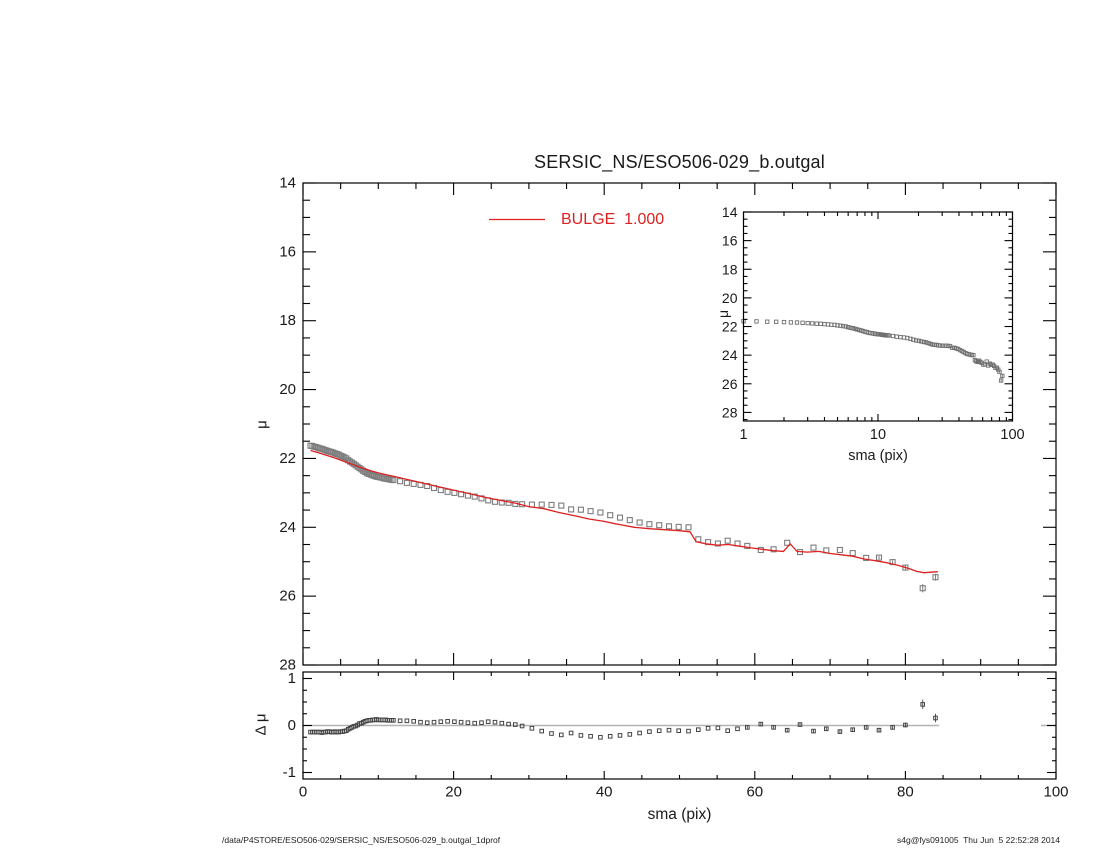 The image size is (1100, 850). Describe the element at coordinates (878, 316) in the screenshot. I see `inset-frame` at that location.